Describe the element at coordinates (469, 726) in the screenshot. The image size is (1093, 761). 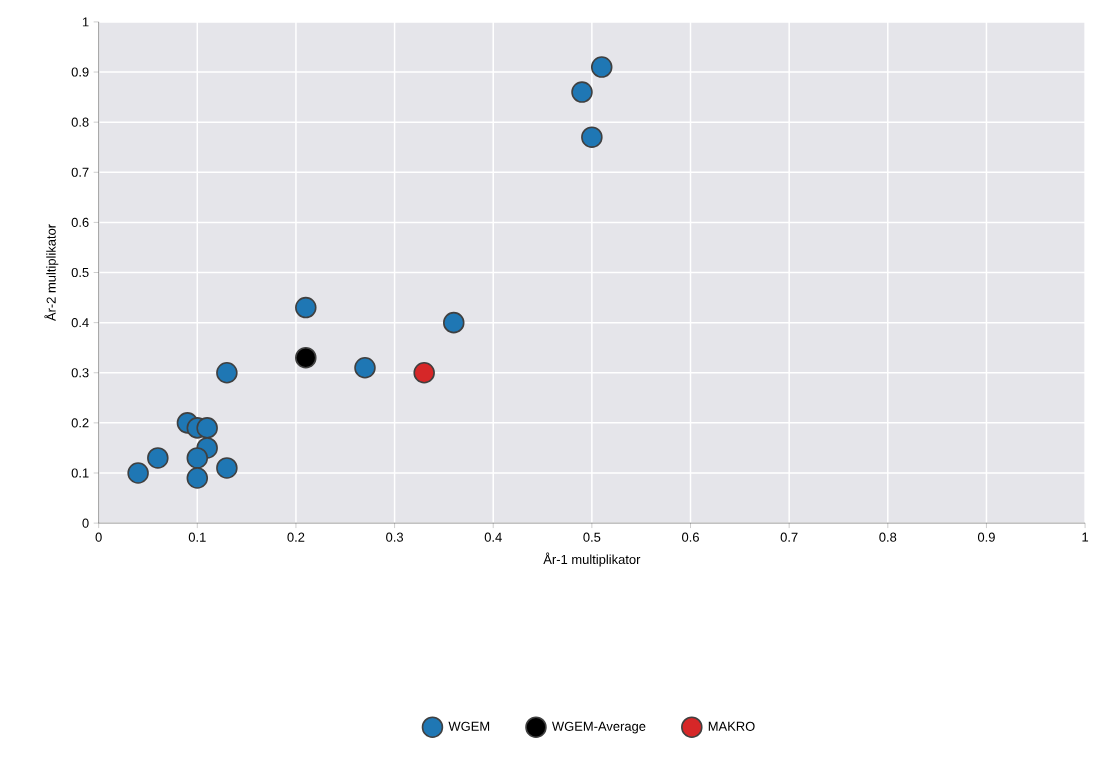
I see `legend-label: WGEM` at that location.